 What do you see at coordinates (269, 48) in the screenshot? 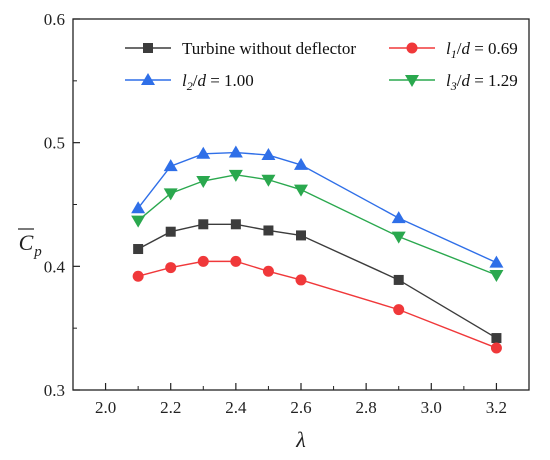
I see `legend-label: Turbine without deflector` at bounding box center [269, 48].